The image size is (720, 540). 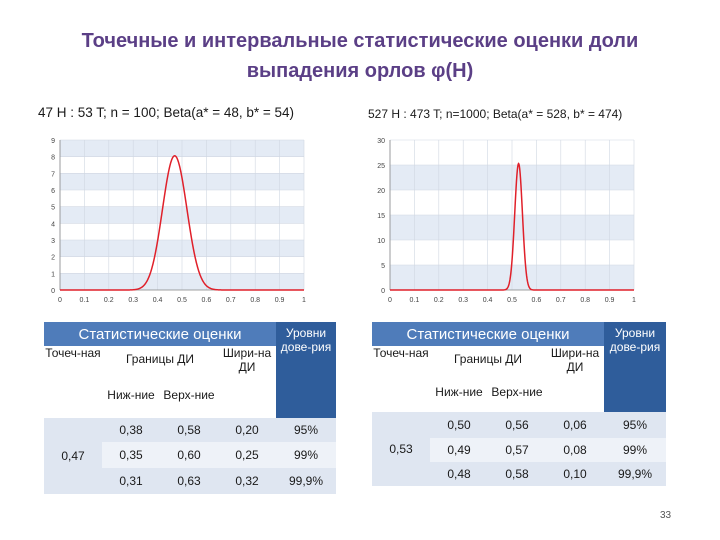 What do you see at coordinates (306, 370) in the screenshot?
I see `left-header-levels: Уровни дове-рия` at bounding box center [306, 370].